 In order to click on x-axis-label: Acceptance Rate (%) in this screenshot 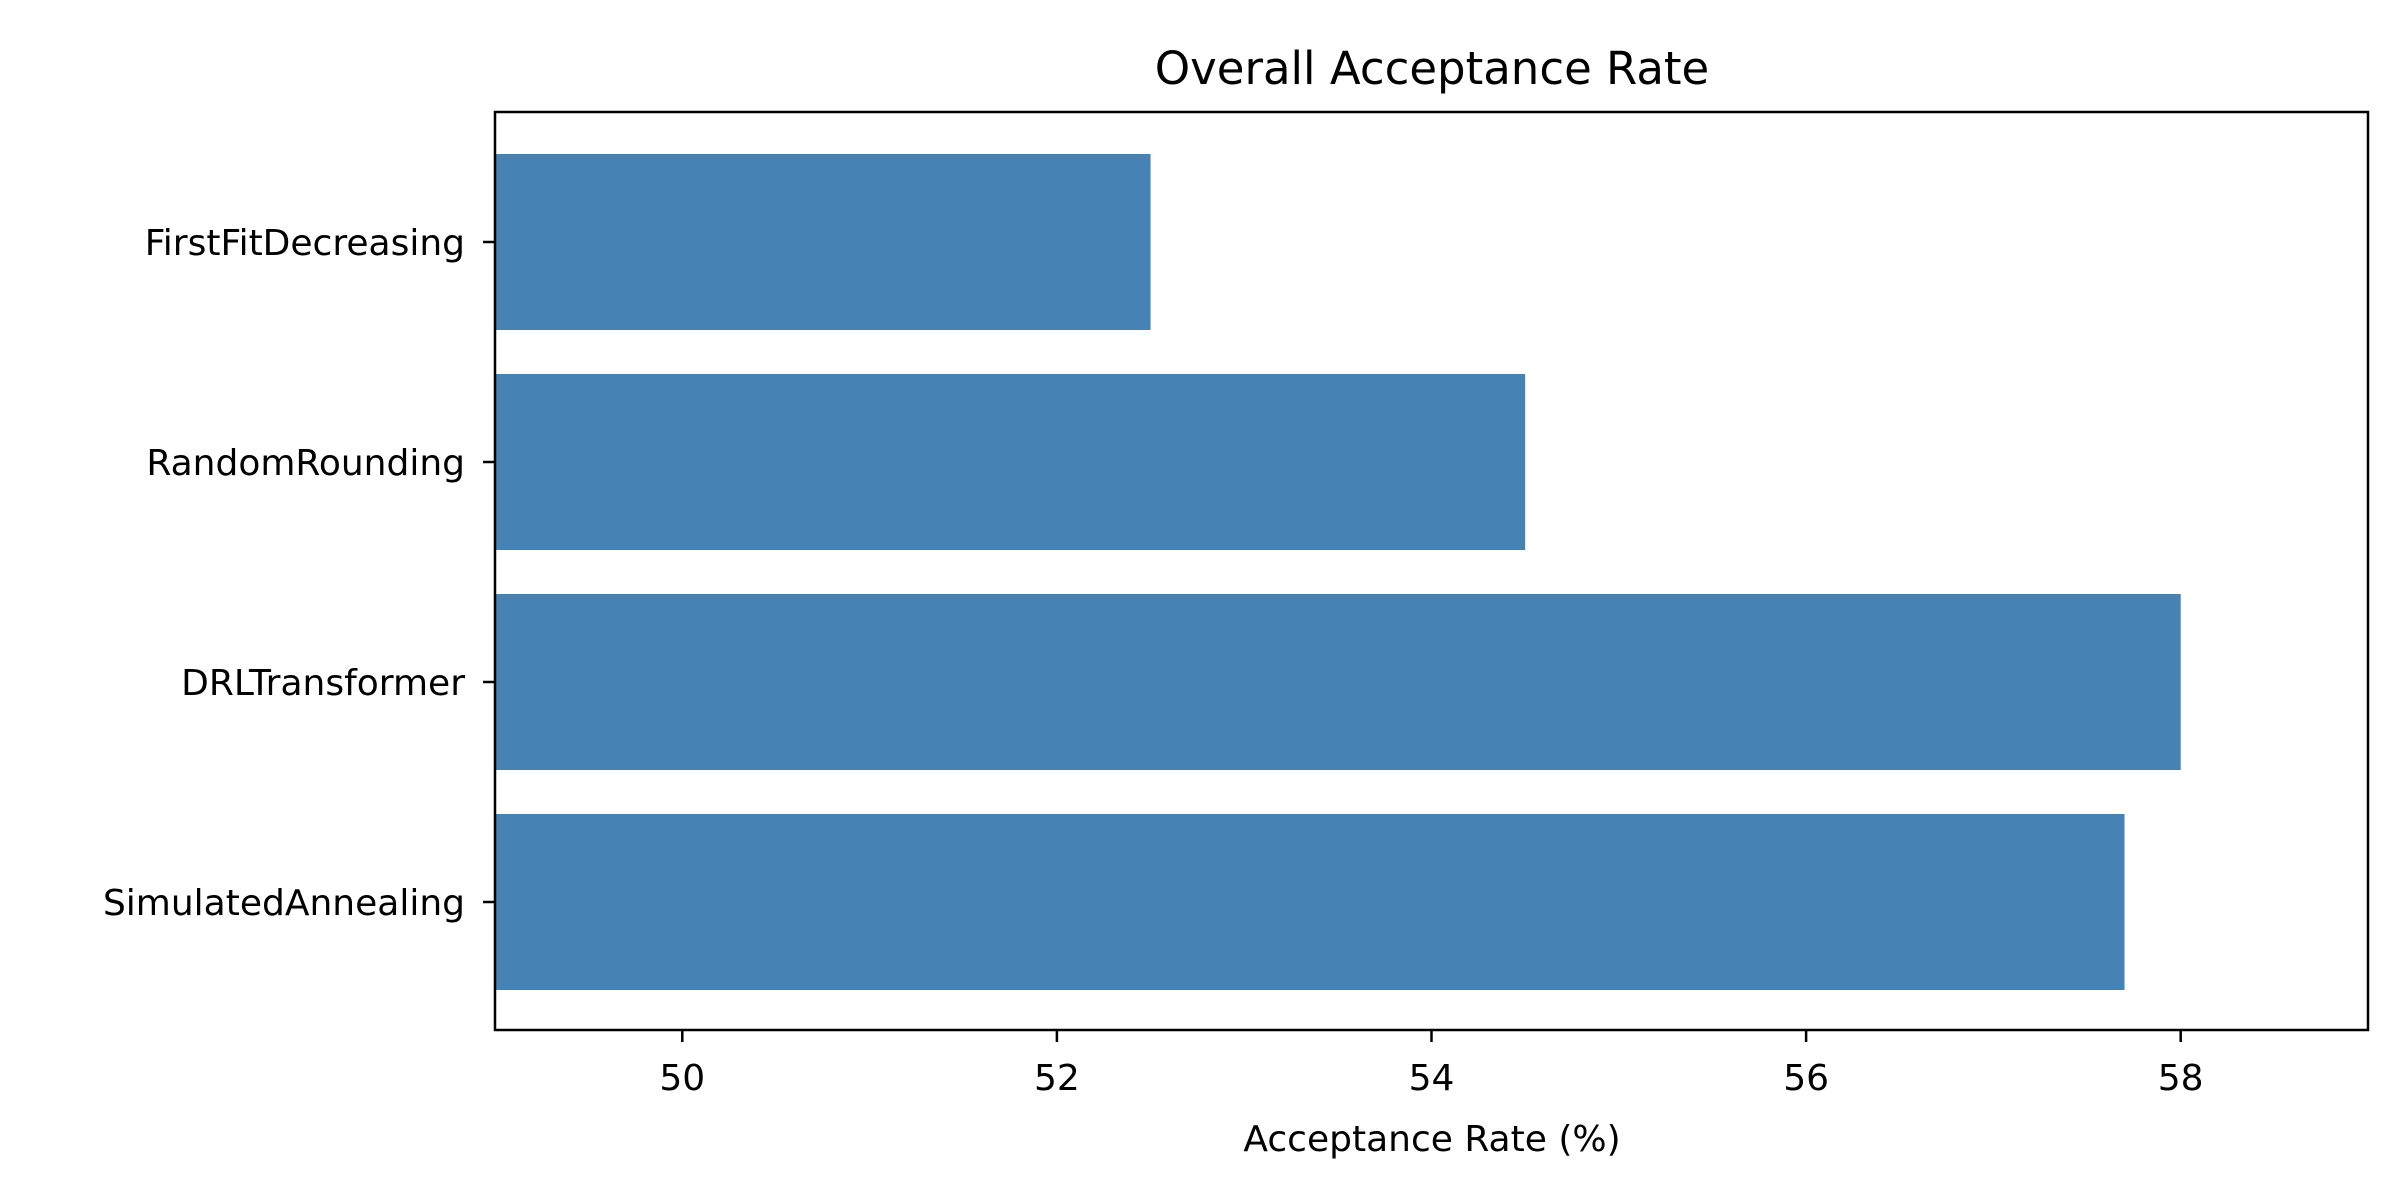, I will do `click(1431, 1139)`.